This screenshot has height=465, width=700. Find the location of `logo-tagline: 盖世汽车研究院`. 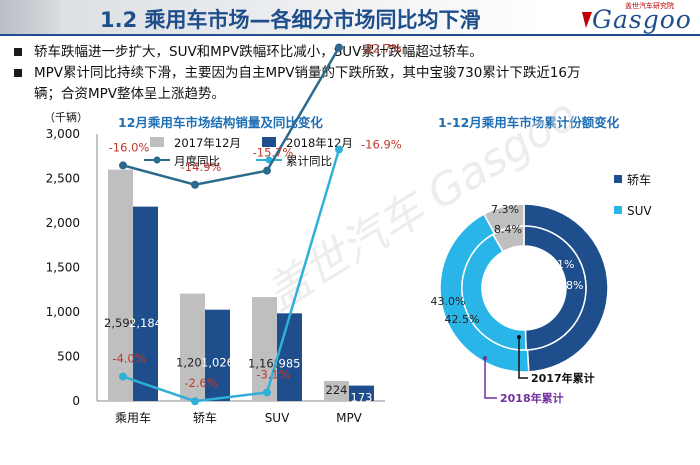

logo-tagline: 盖世汽车研究院 is located at coordinates (649, 6).